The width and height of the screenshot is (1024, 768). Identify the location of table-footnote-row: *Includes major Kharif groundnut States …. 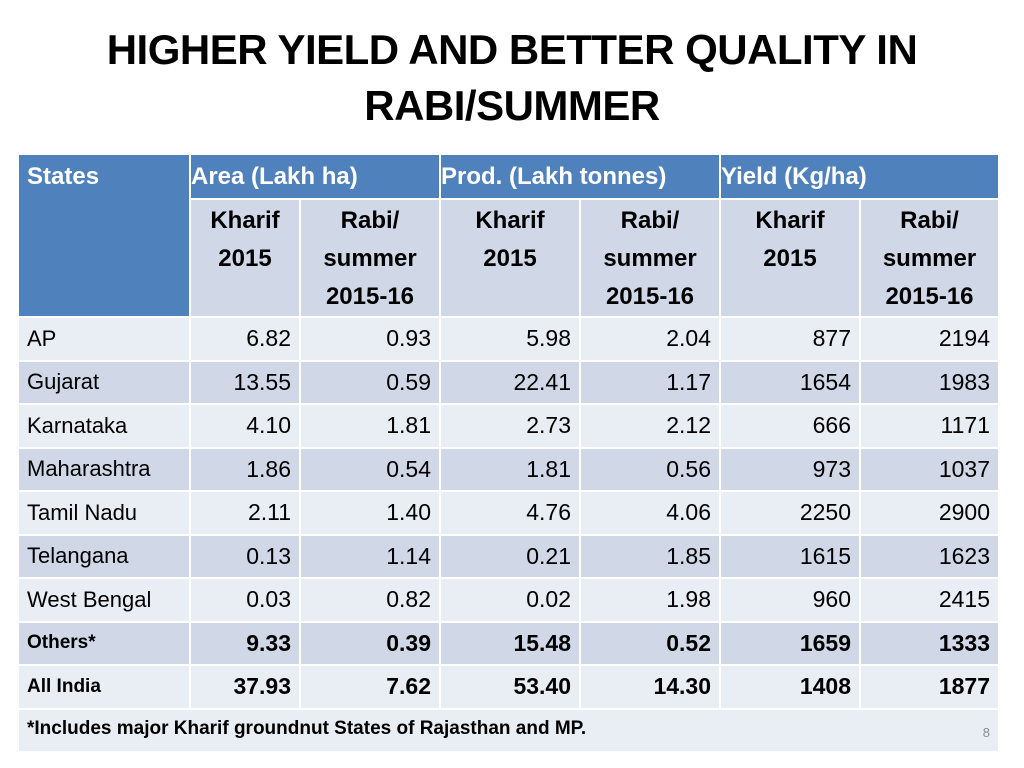
(508, 730).